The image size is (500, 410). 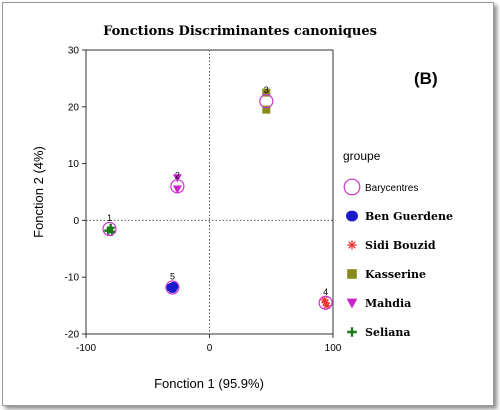 What do you see at coordinates (72, 335) in the screenshot?
I see `y-tick-label: -20` at bounding box center [72, 335].